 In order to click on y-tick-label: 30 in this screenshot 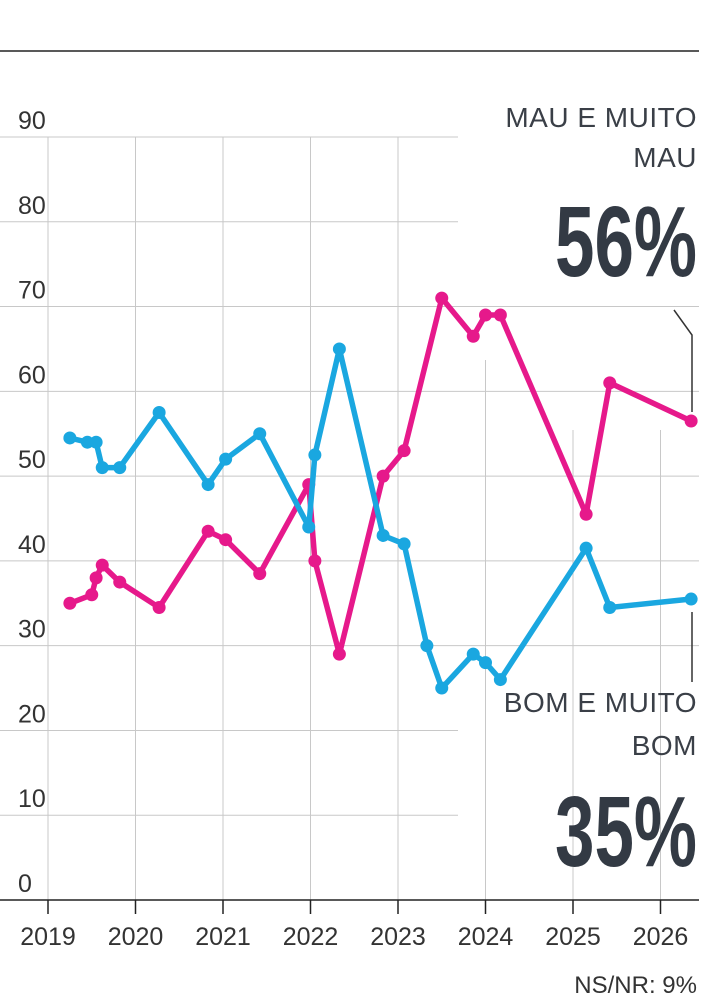, I will do `click(32, 630)`.